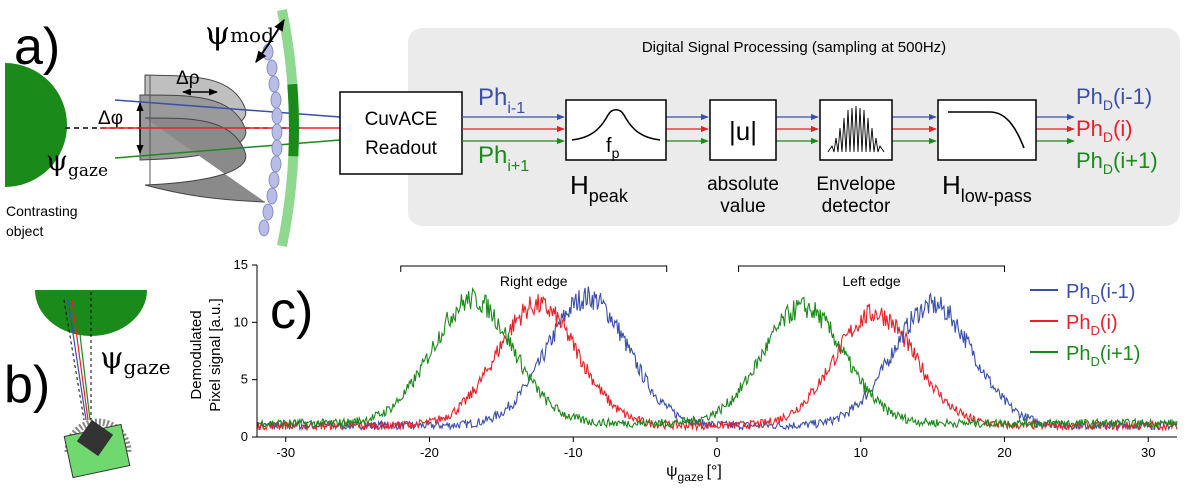  Describe the element at coordinates (401, 119) in the screenshot. I see `readout-label-1: CuvACE` at that location.